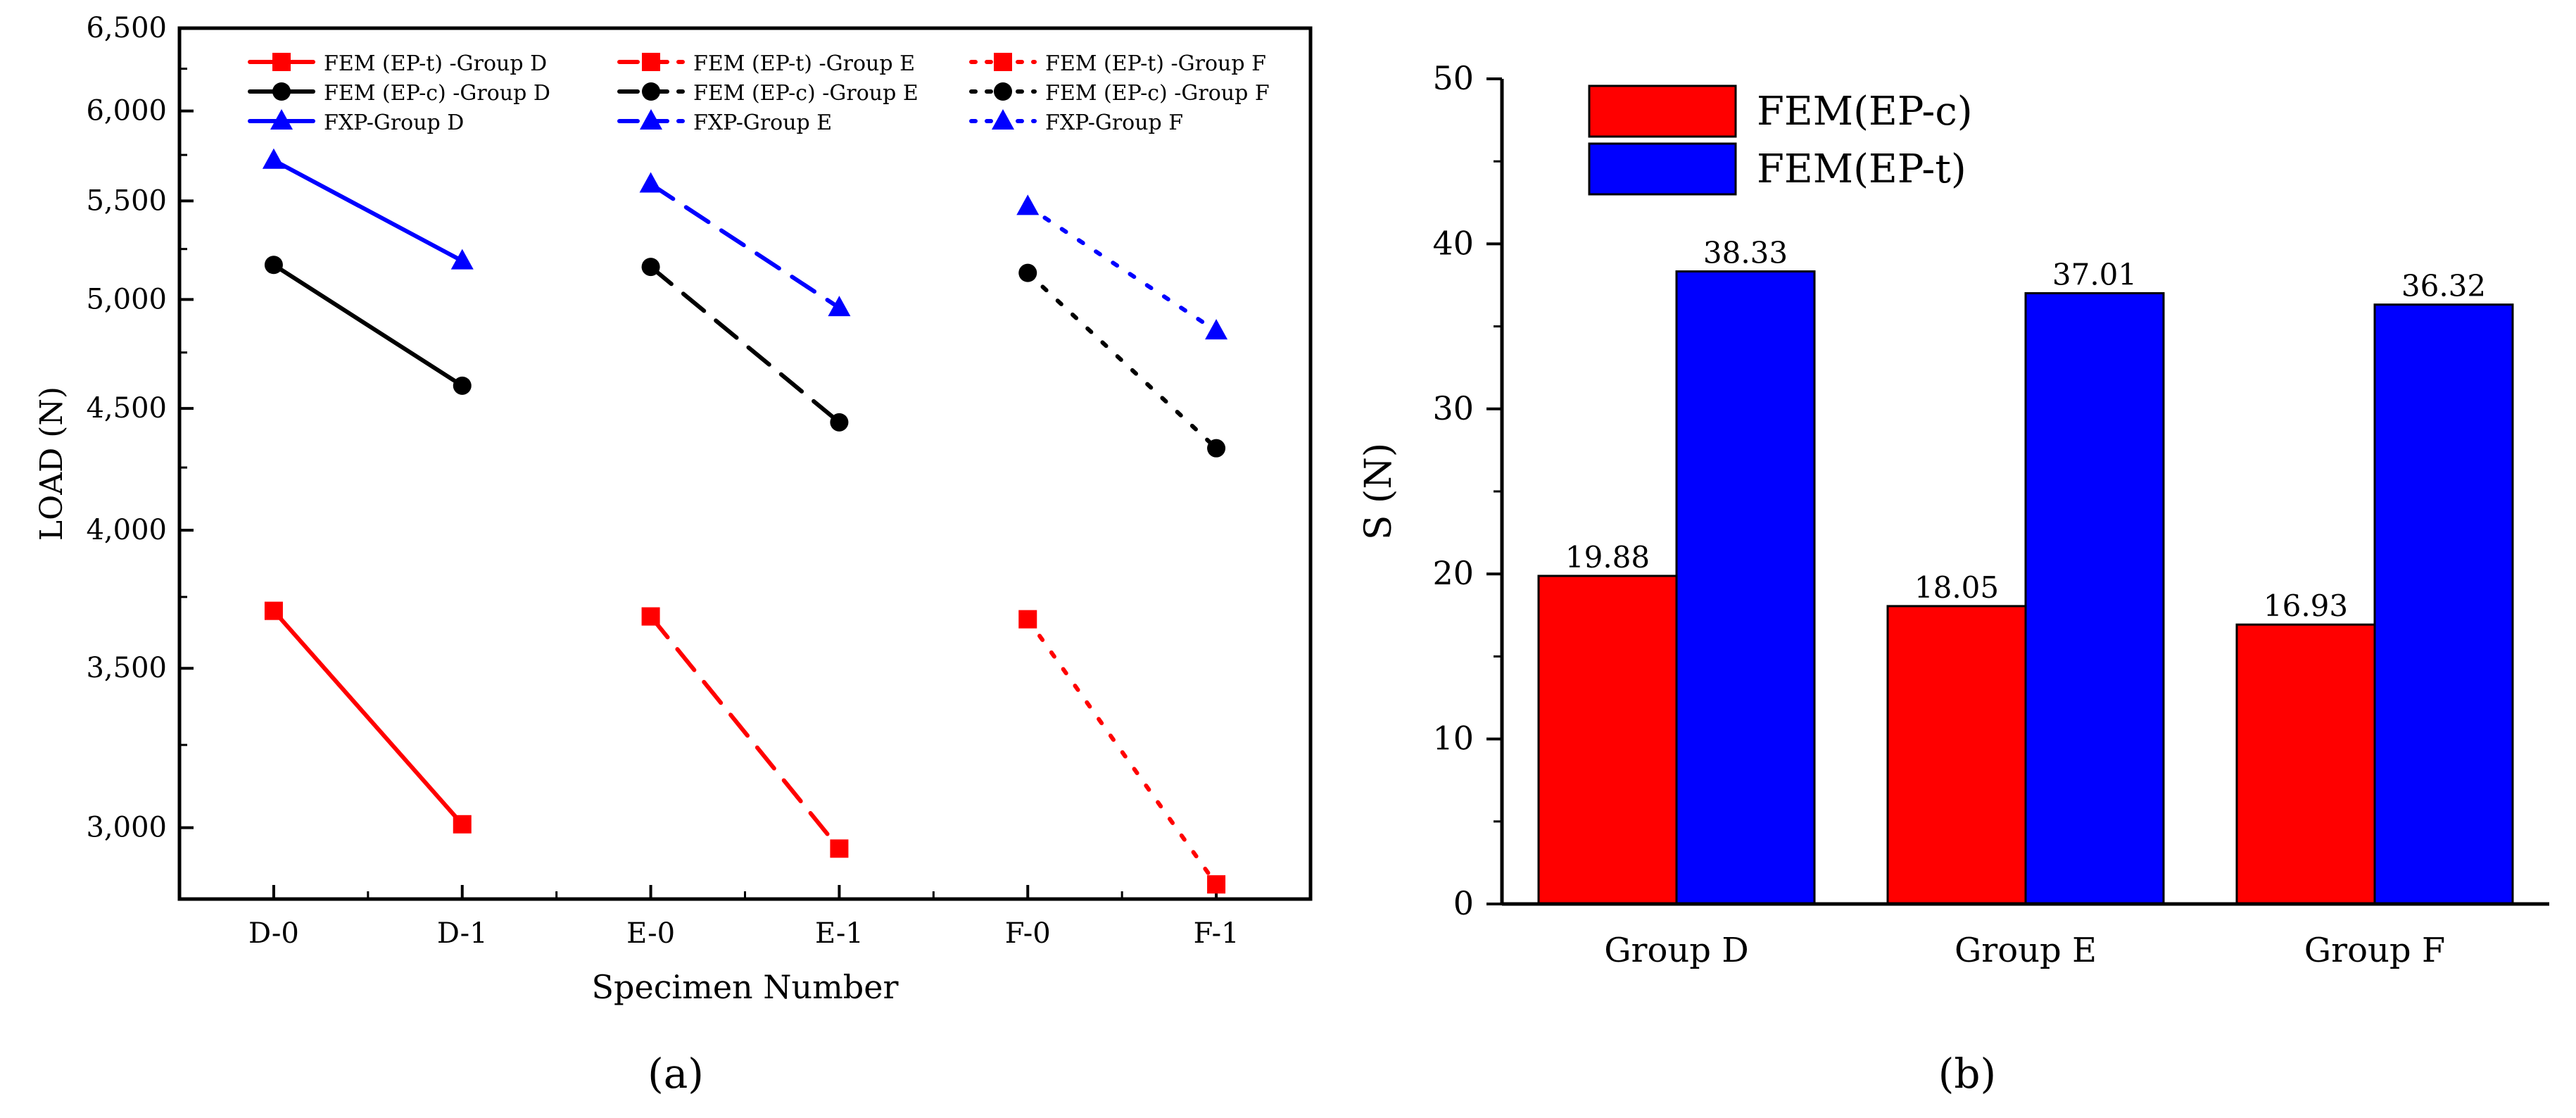  What do you see at coordinates (805, 93) in the screenshot?
I see `legend-label: FEM (EP-c) -Group E` at bounding box center [805, 93].